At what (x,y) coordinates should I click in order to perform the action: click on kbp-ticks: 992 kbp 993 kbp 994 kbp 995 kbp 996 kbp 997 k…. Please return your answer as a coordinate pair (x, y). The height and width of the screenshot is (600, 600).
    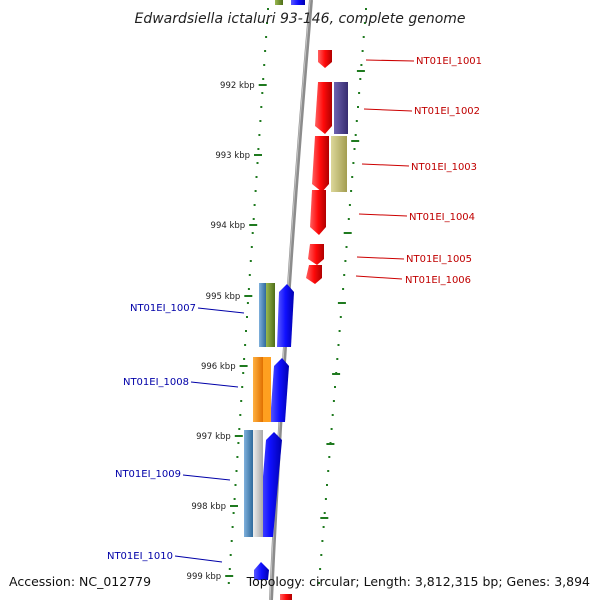
    Looking at the image, I should click on (227, 331).